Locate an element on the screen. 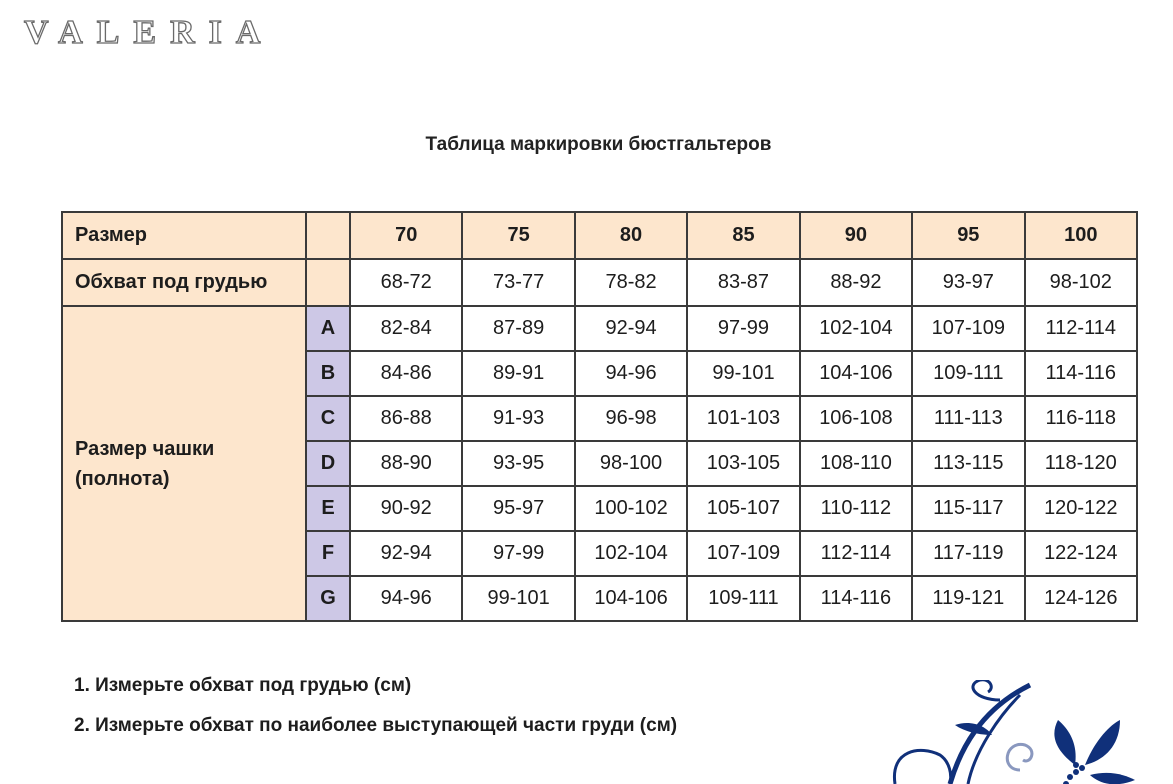  bust-range-cell: 96-98 is located at coordinates (631, 418).